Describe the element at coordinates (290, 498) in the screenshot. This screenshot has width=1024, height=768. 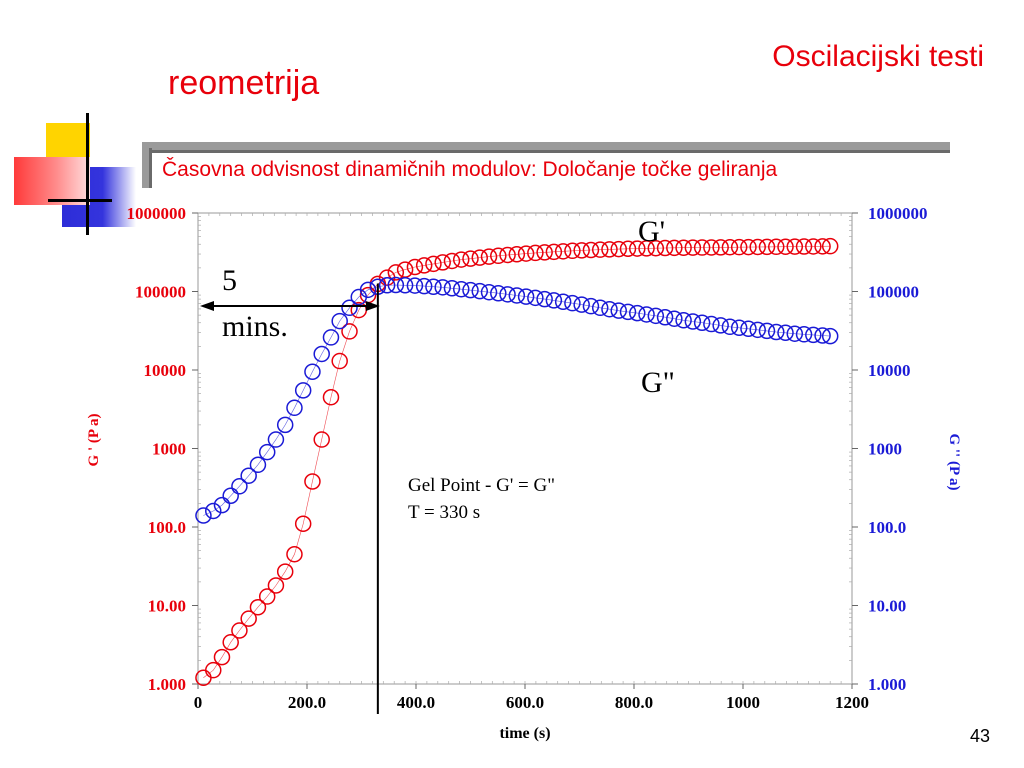
I see `annotation-layer` at that location.